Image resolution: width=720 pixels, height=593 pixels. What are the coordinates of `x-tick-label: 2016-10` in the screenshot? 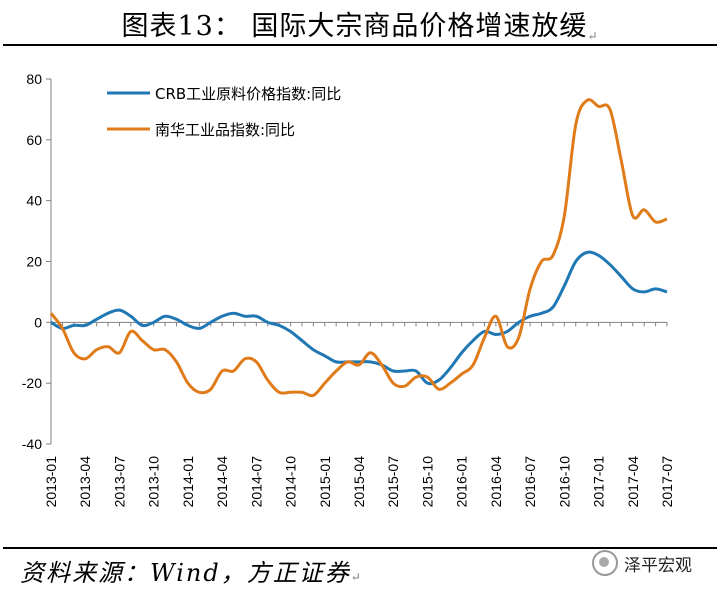 It's located at (564, 482).